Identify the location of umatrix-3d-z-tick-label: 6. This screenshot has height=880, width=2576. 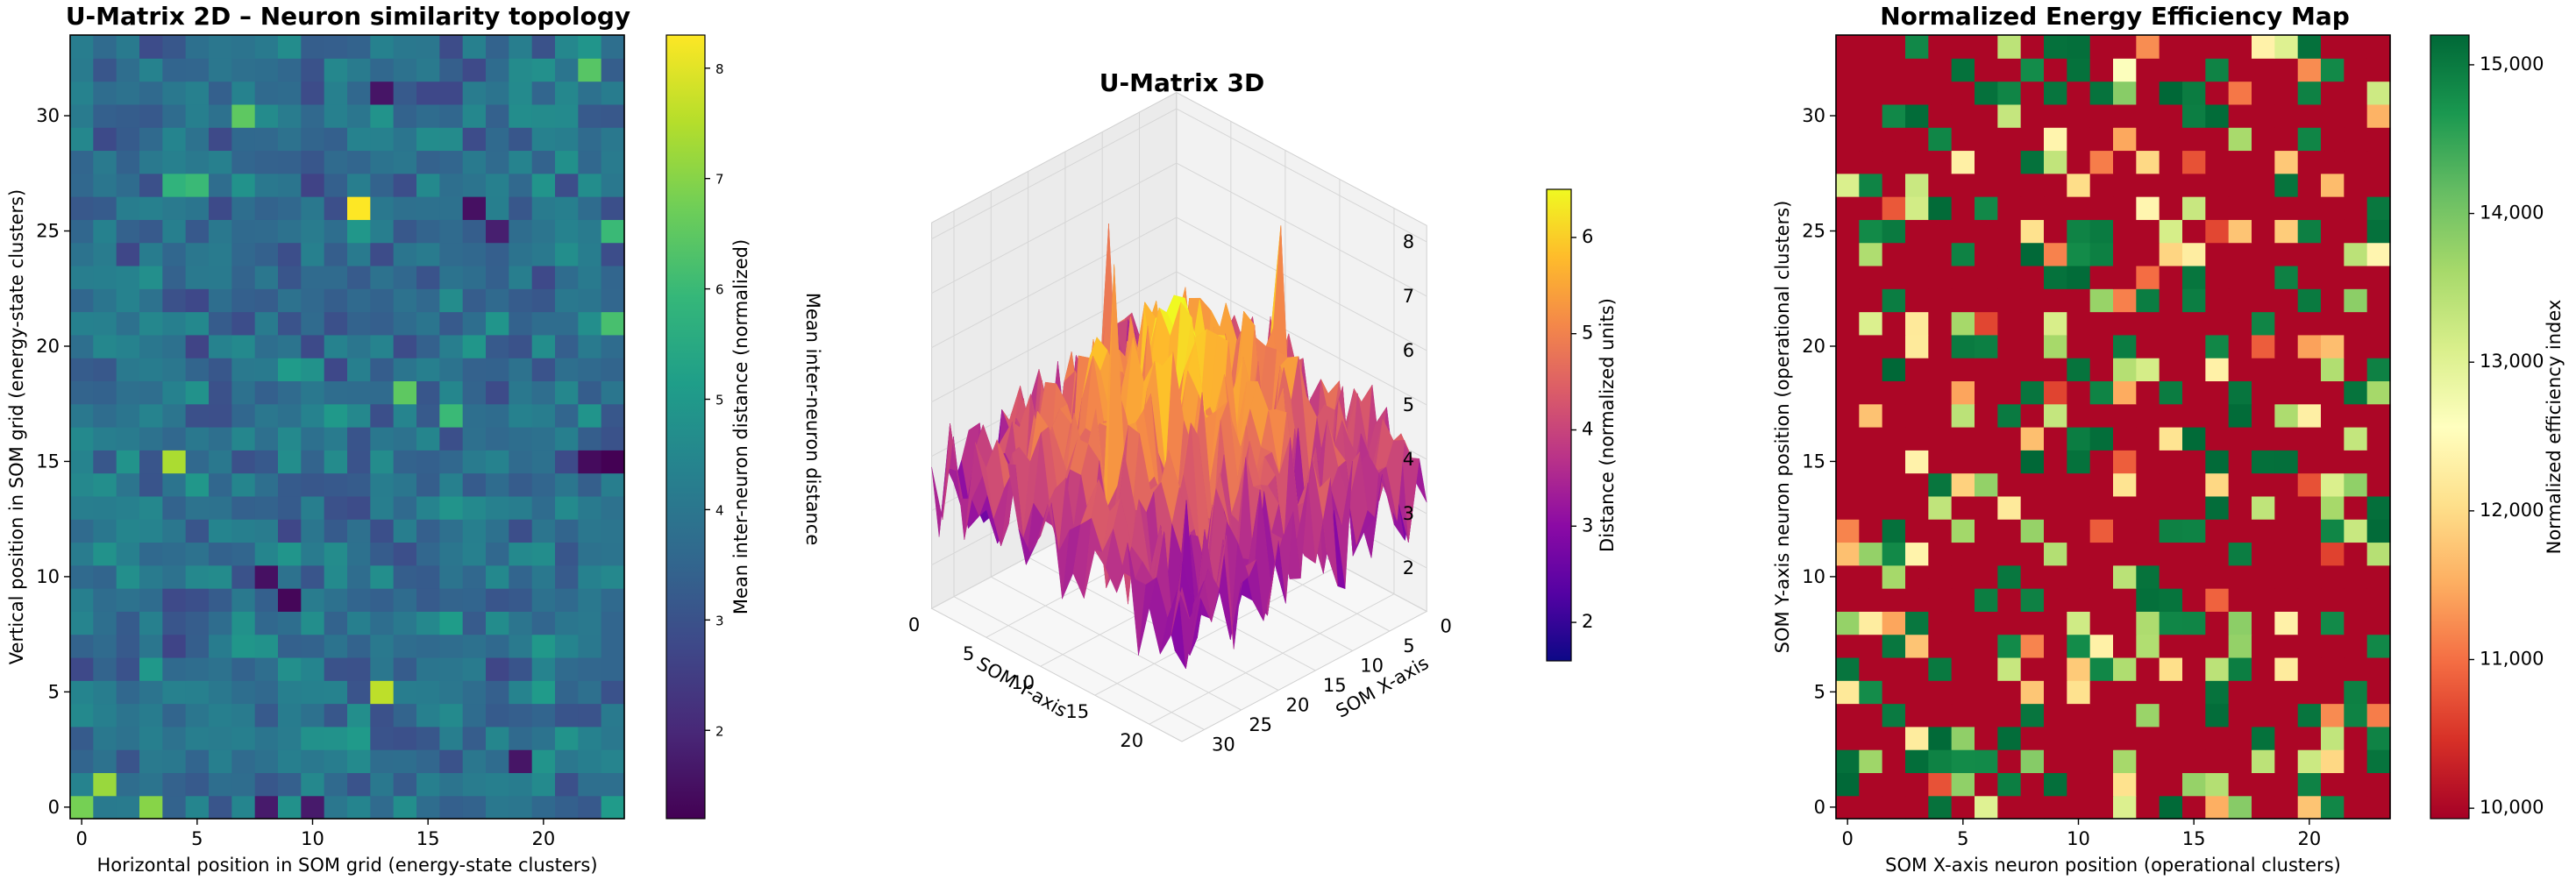
(1408, 350).